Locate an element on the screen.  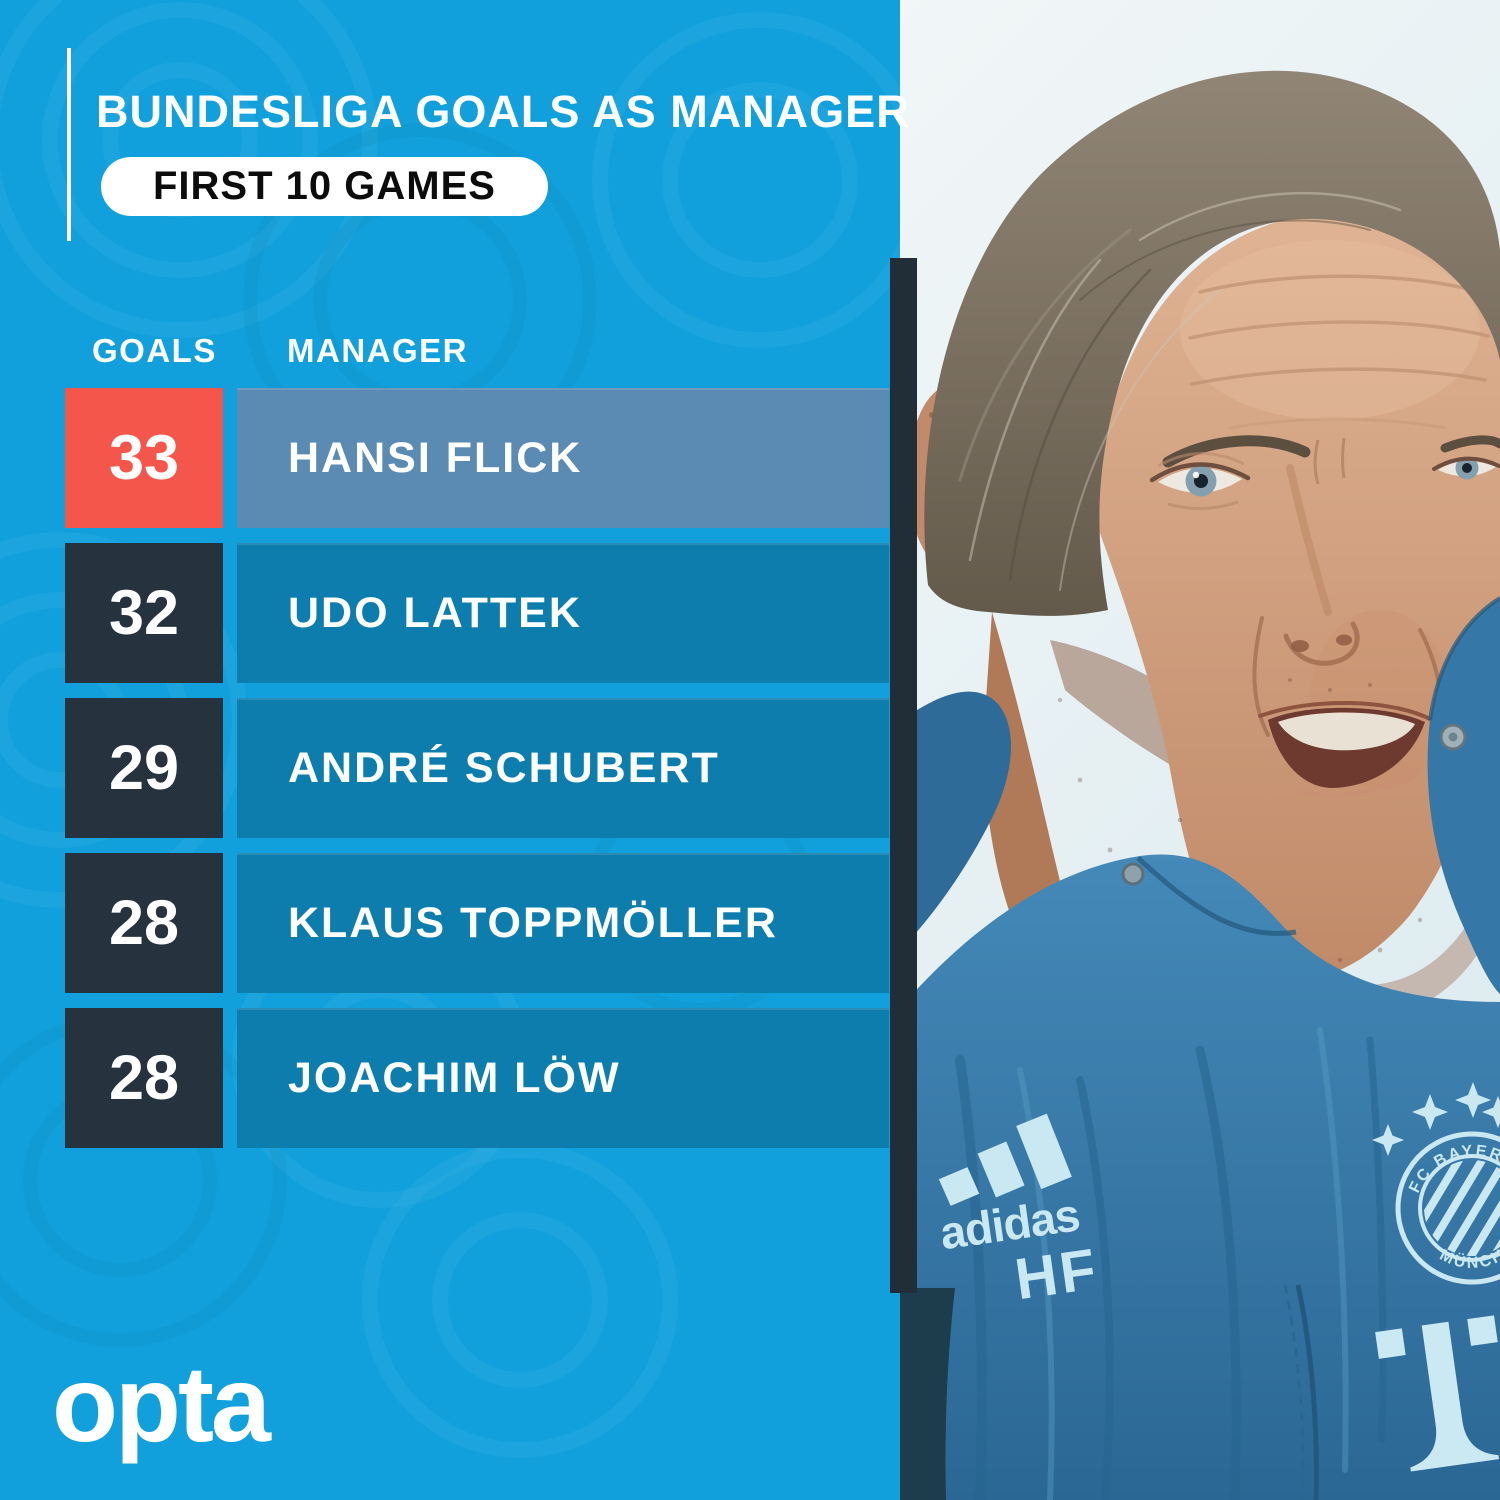
jacket-shadow-edge is located at coordinates (927, 1394).